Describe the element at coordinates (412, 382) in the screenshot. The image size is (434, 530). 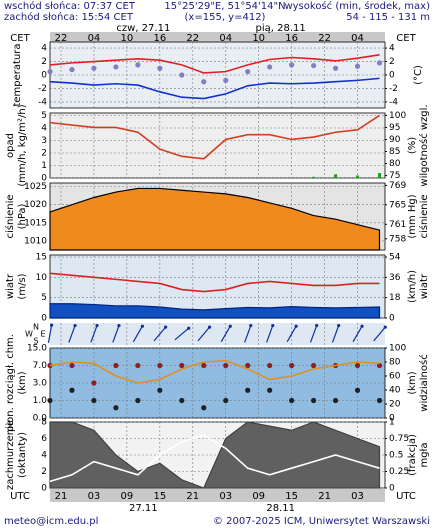
I see `axis-label: (km)` at that location.